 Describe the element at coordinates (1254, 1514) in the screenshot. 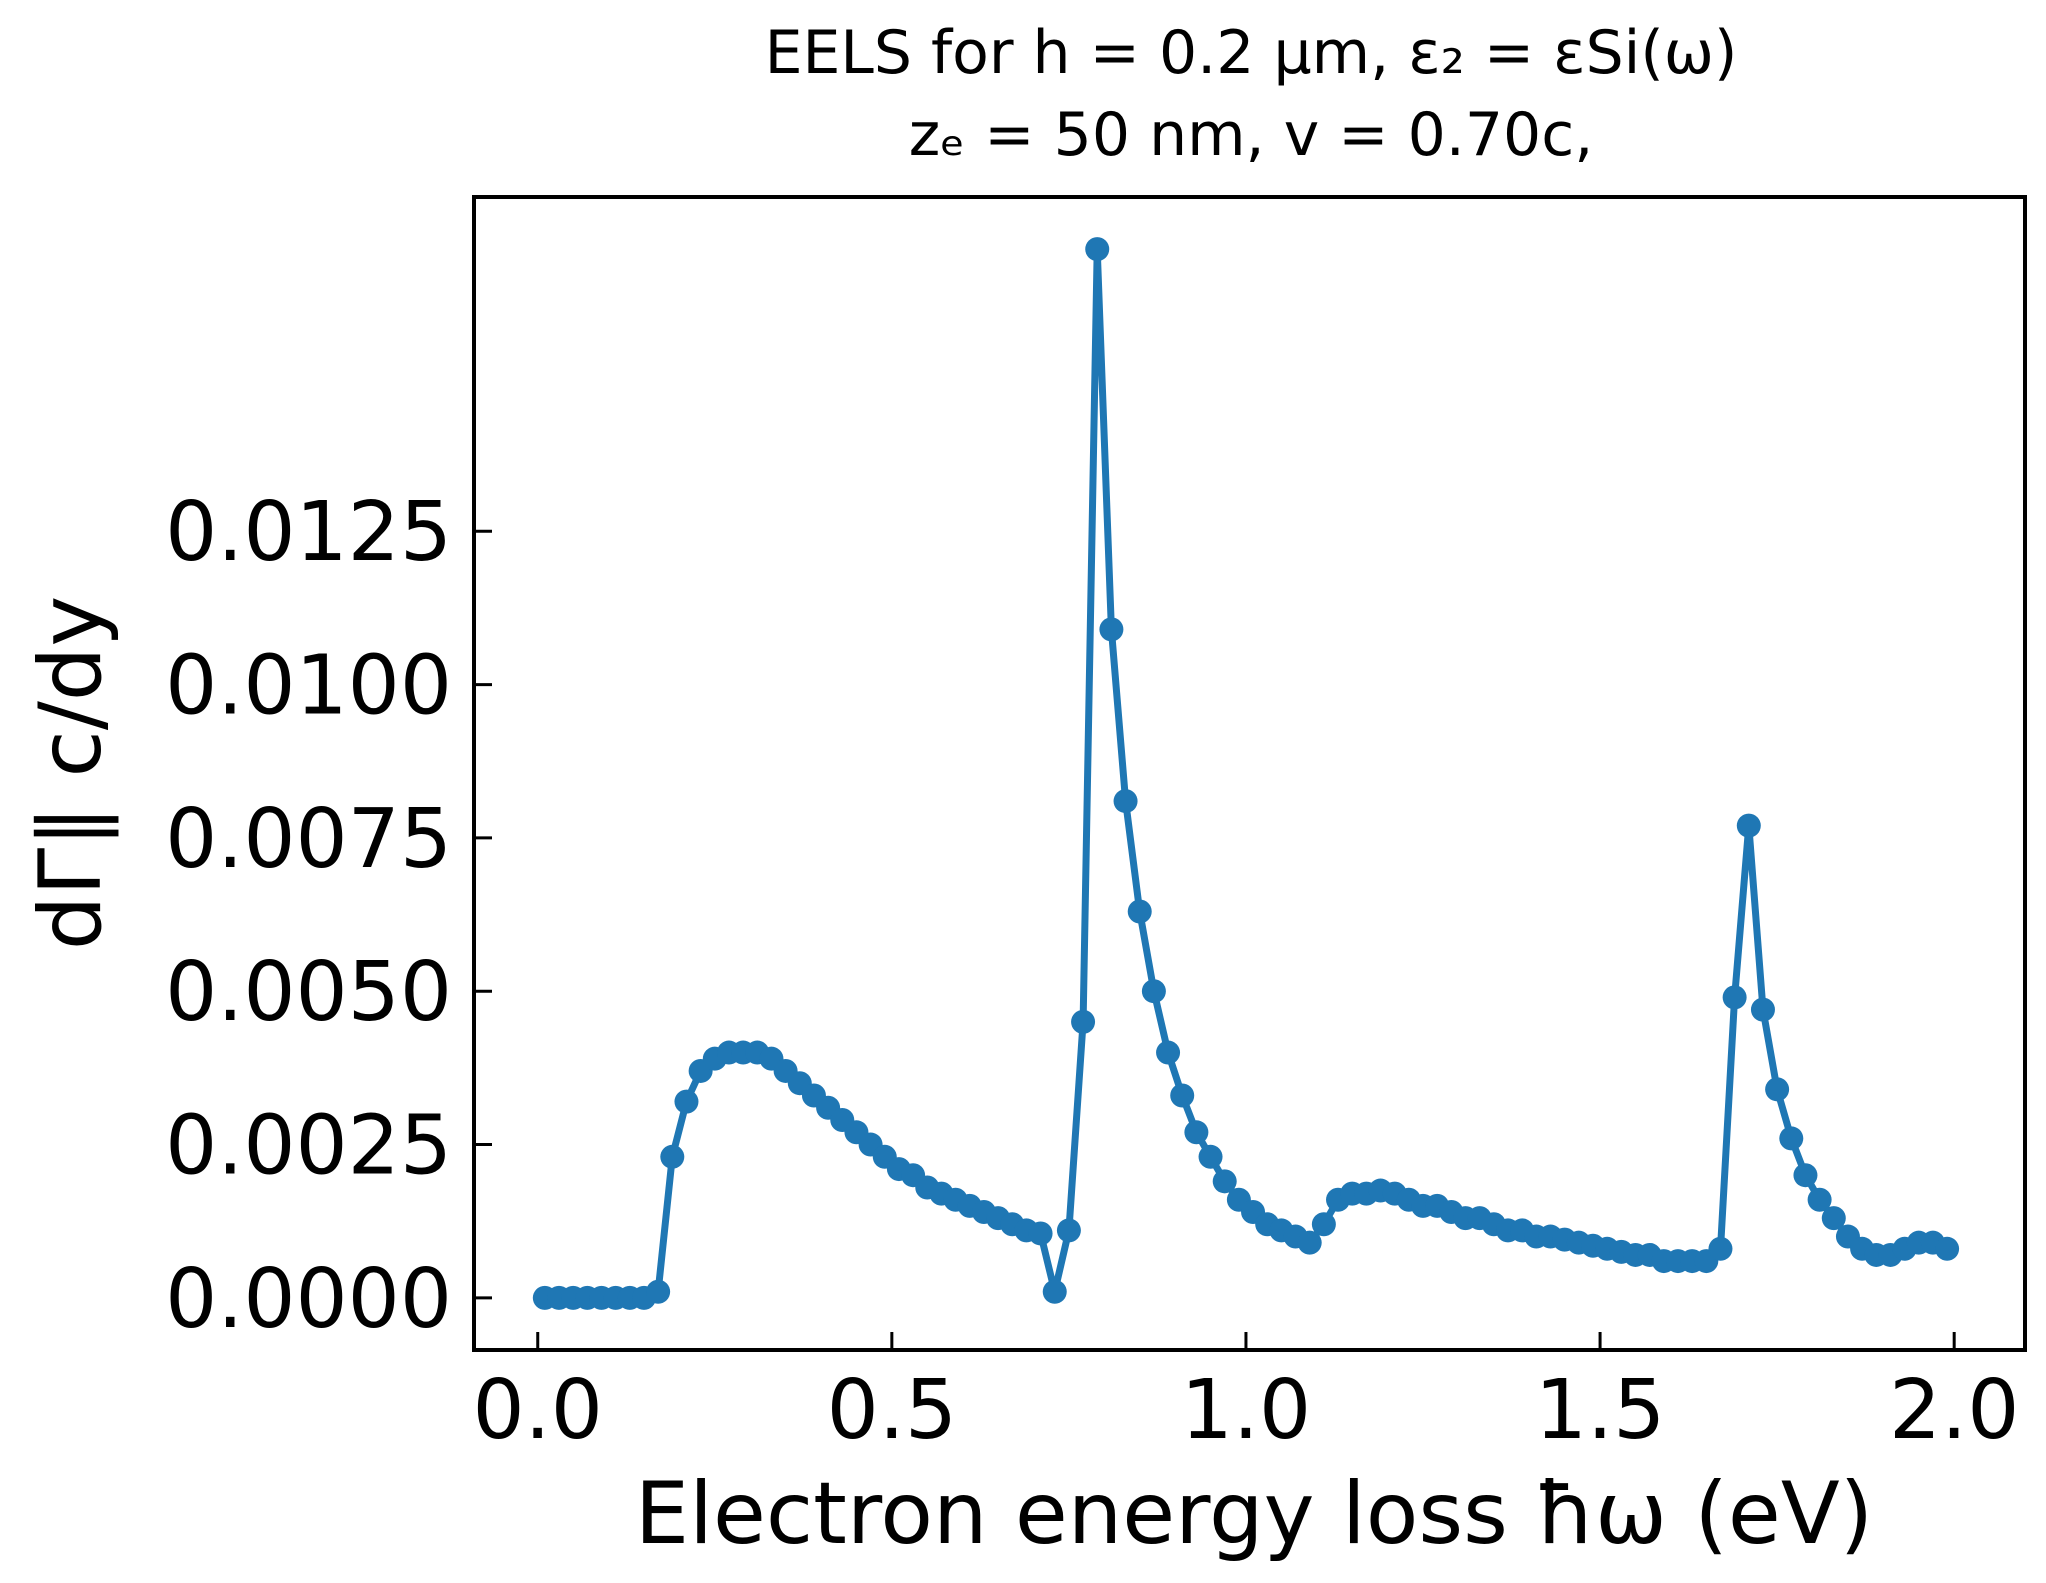

I see `x-axis-label: Electron energy loss ħω (eV)` at that location.